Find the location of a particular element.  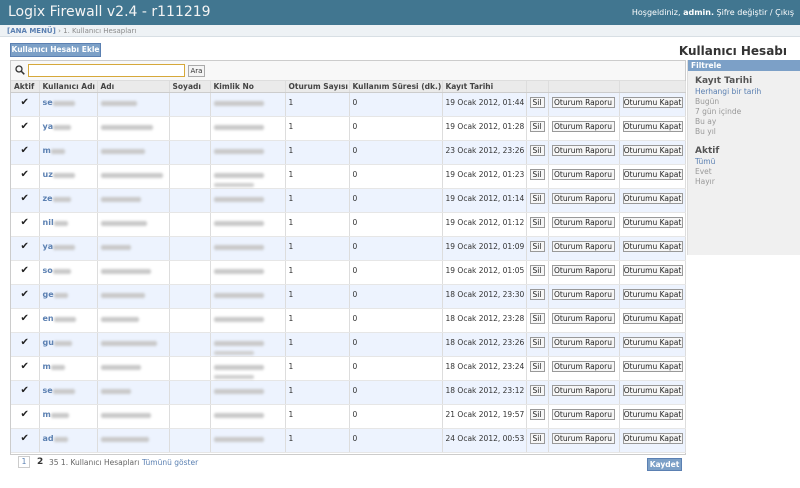

show-all-link: Tümünü göster is located at coordinates (170, 462).